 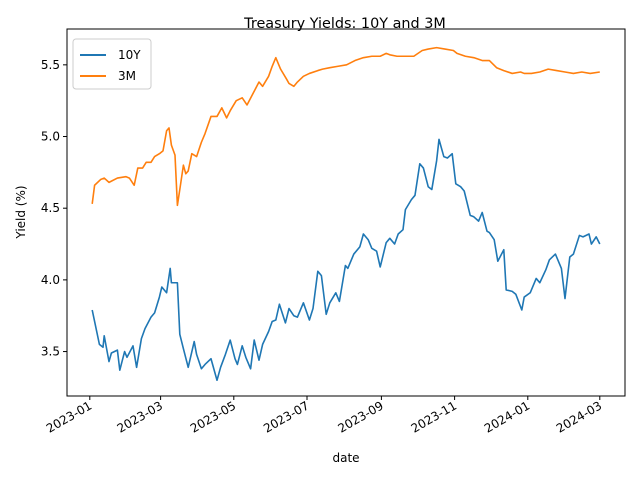 I want to click on y-tick-label: 5.0, so click(x=50, y=137).